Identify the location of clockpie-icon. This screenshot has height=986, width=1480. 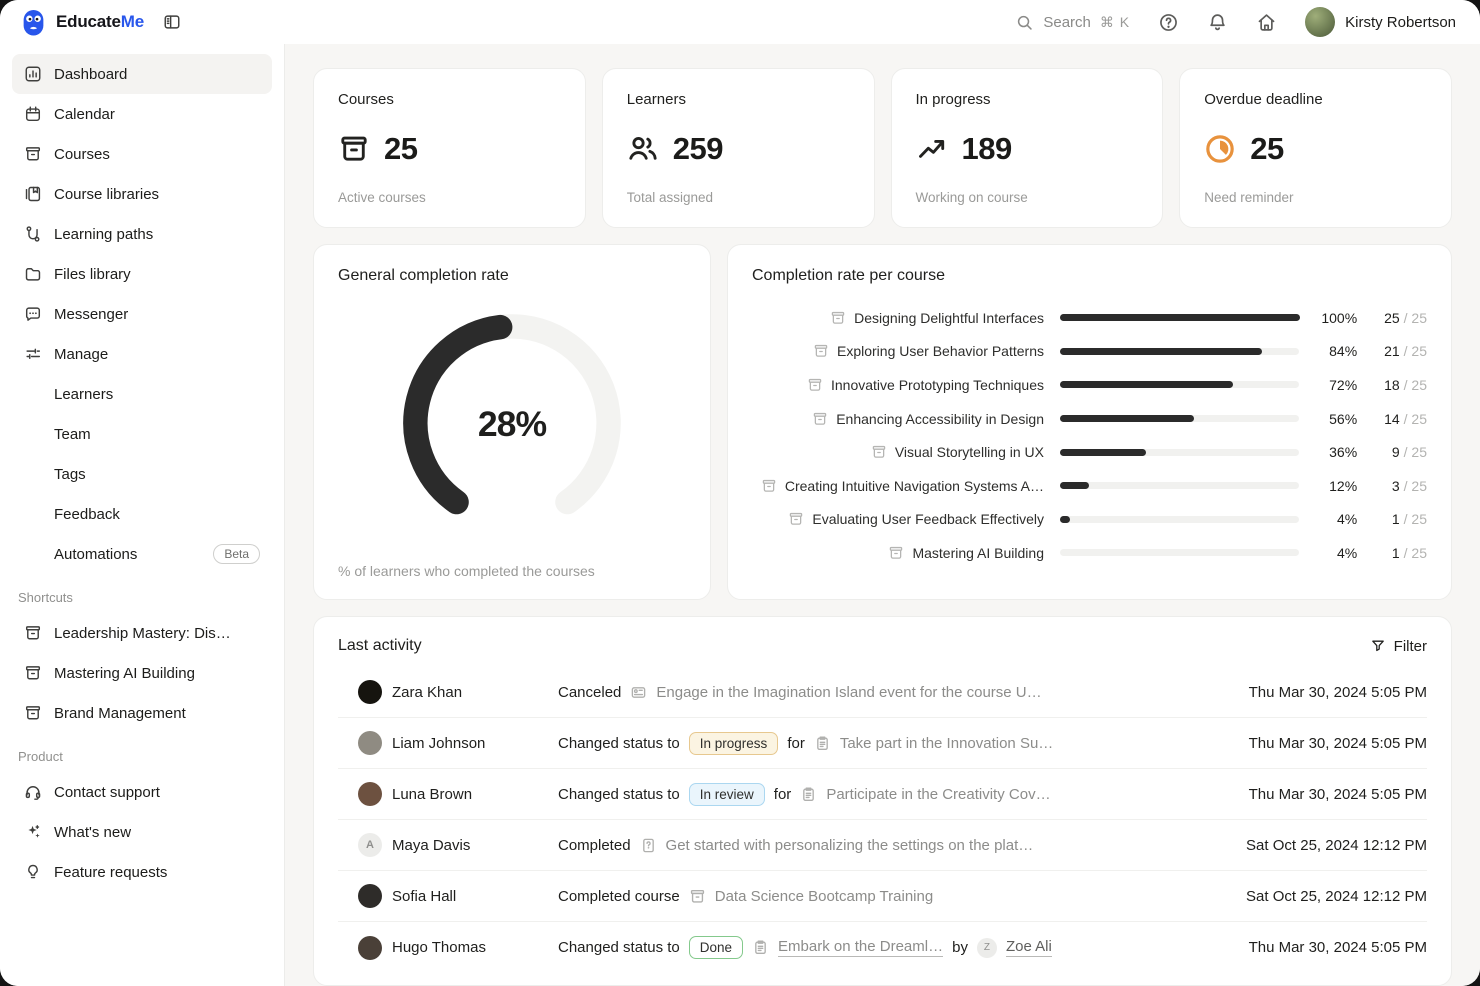
(1220, 149).